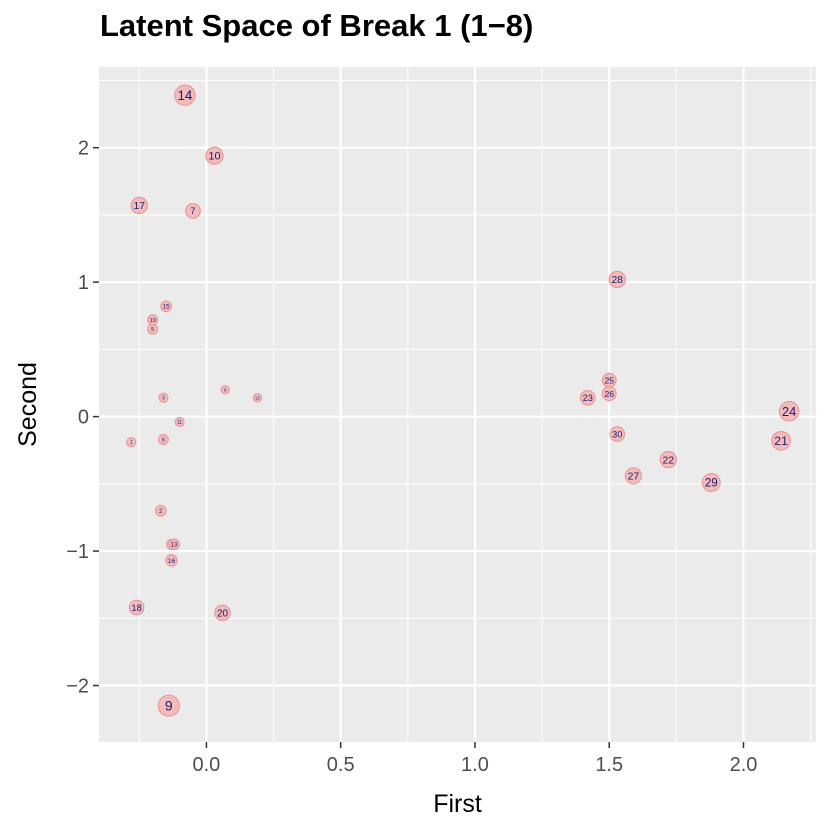 The width and height of the screenshot is (830, 830). I want to click on data-point: 16, so click(171, 560).